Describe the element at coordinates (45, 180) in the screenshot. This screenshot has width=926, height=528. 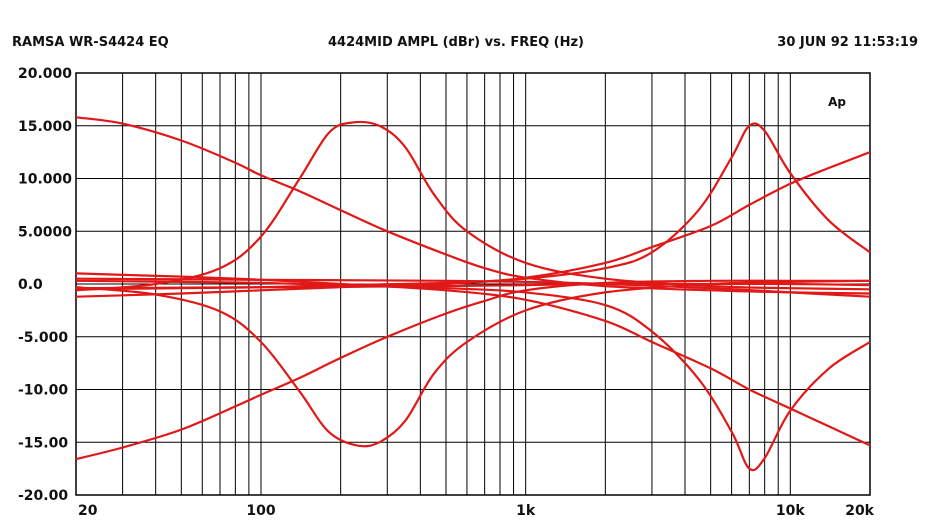
I see `y-tick-label: 10.000` at that location.